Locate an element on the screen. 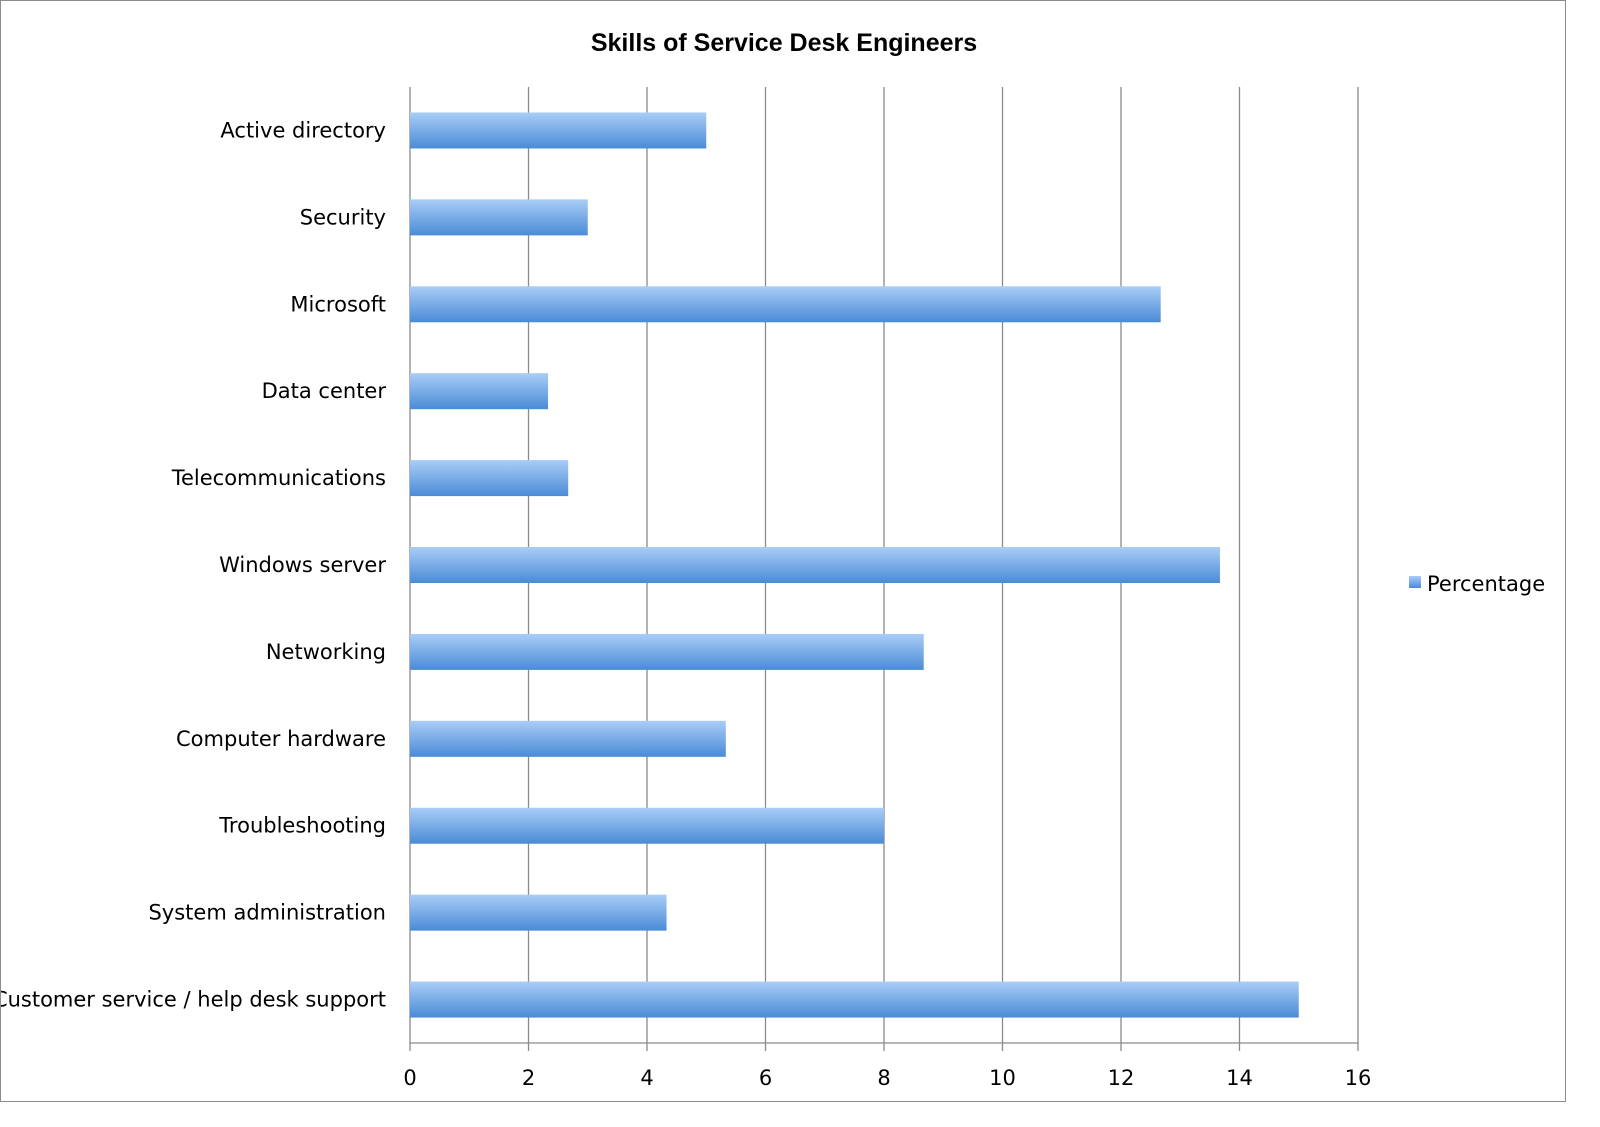 Image resolution: width=1600 pixels, height=1127 pixels. category-label-active-directory: Active directory is located at coordinates (303, 130).